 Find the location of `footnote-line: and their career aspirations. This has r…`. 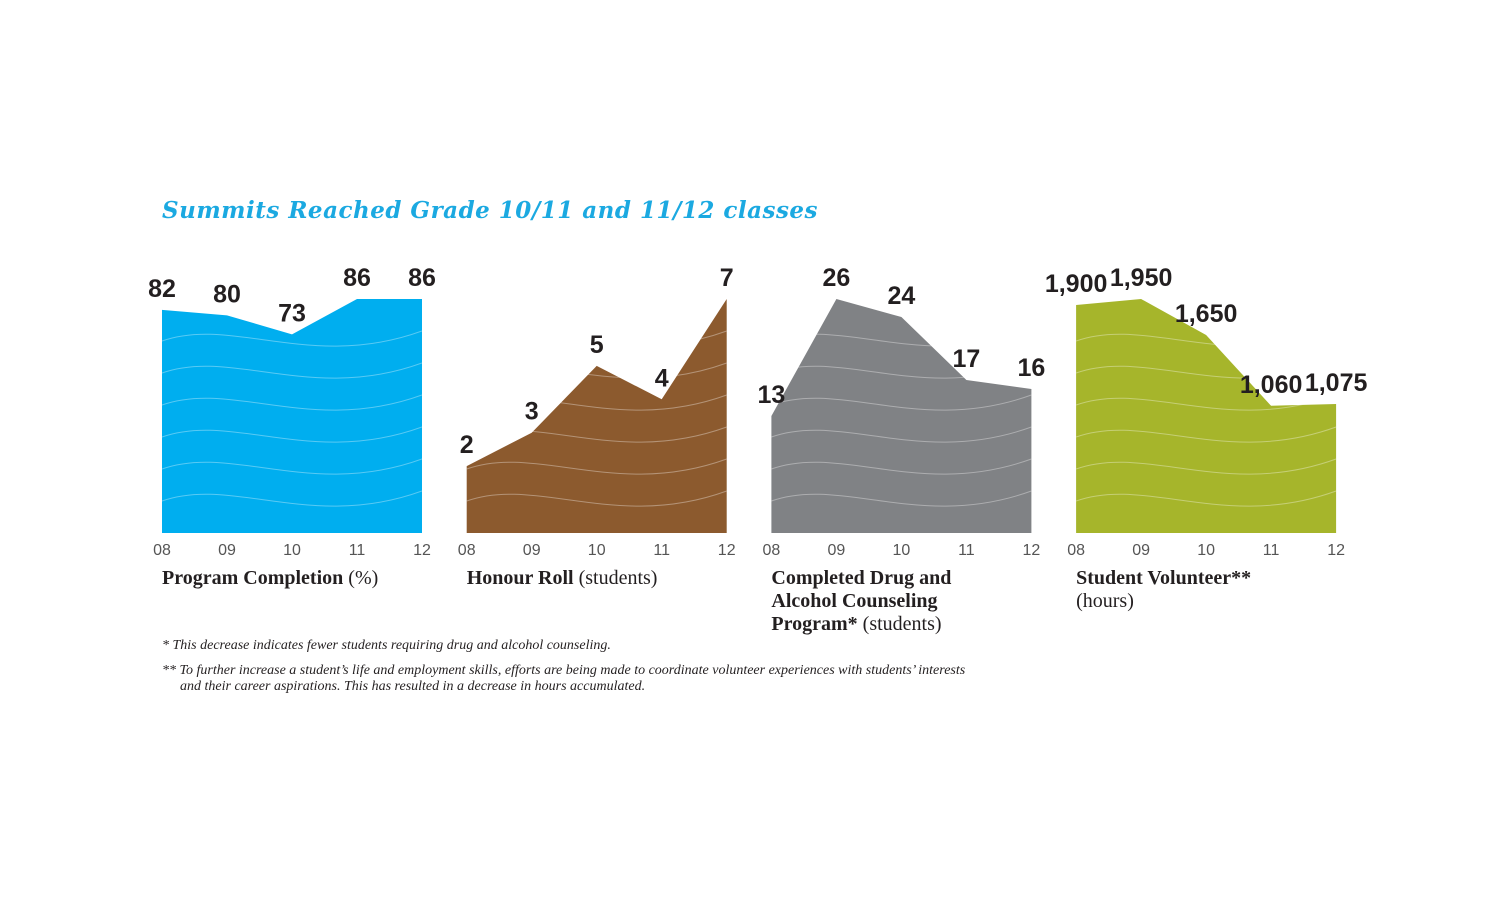

footnote-line: and their career aspirations. This has r… is located at coordinates (413, 686).